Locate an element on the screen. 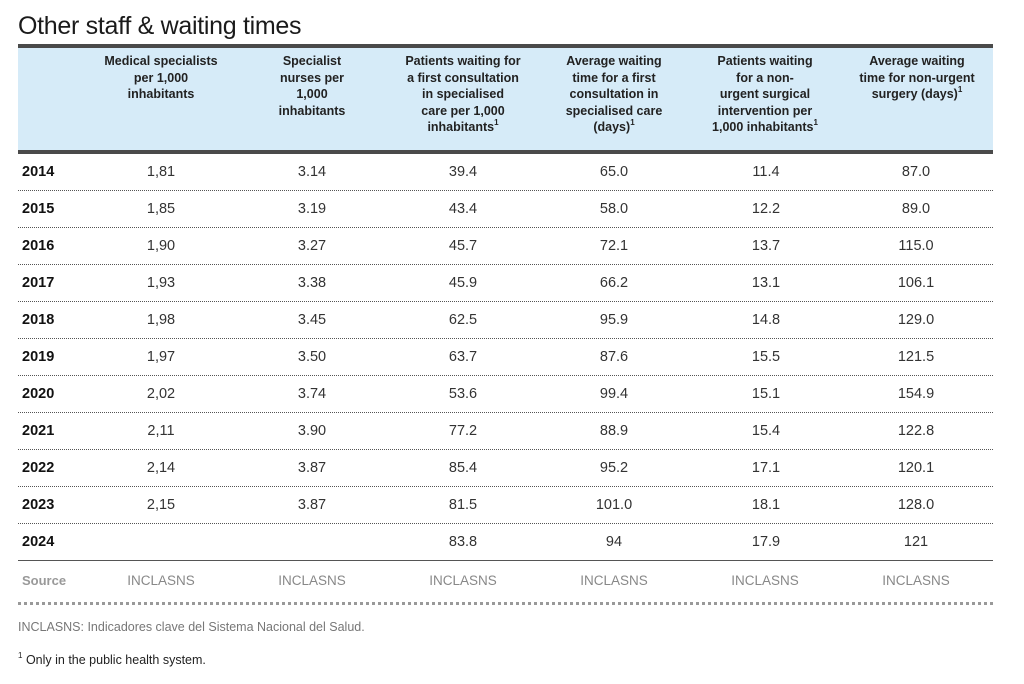 The height and width of the screenshot is (684, 1024). table-cell: 58.0 is located at coordinates (614, 209).